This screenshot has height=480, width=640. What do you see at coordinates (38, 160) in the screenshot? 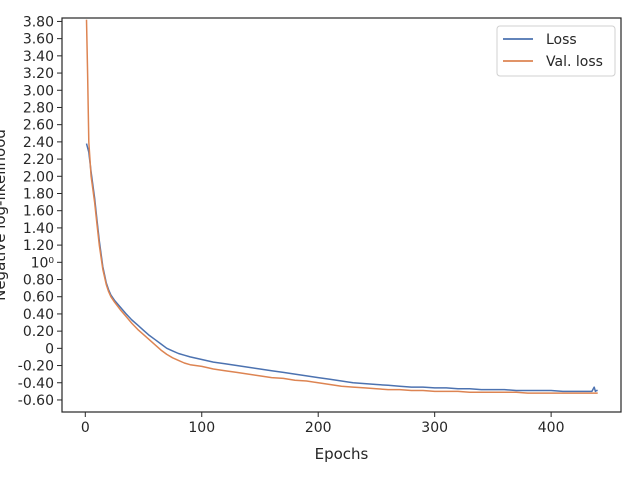
I see `y-tick-label: 2.20` at bounding box center [38, 160].